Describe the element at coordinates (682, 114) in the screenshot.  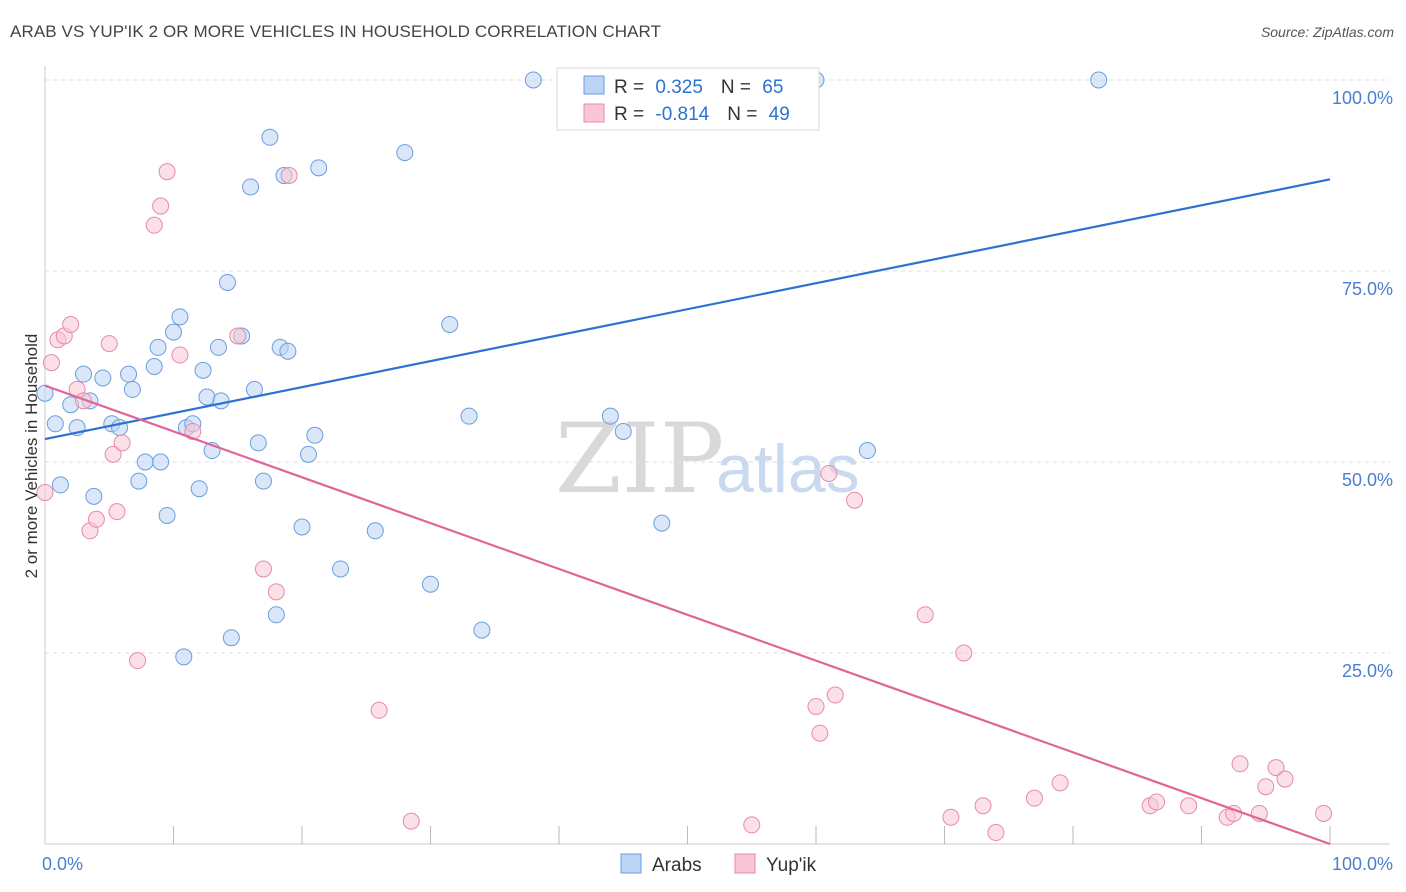
I see `yupik-r-value: -0.814` at that location.